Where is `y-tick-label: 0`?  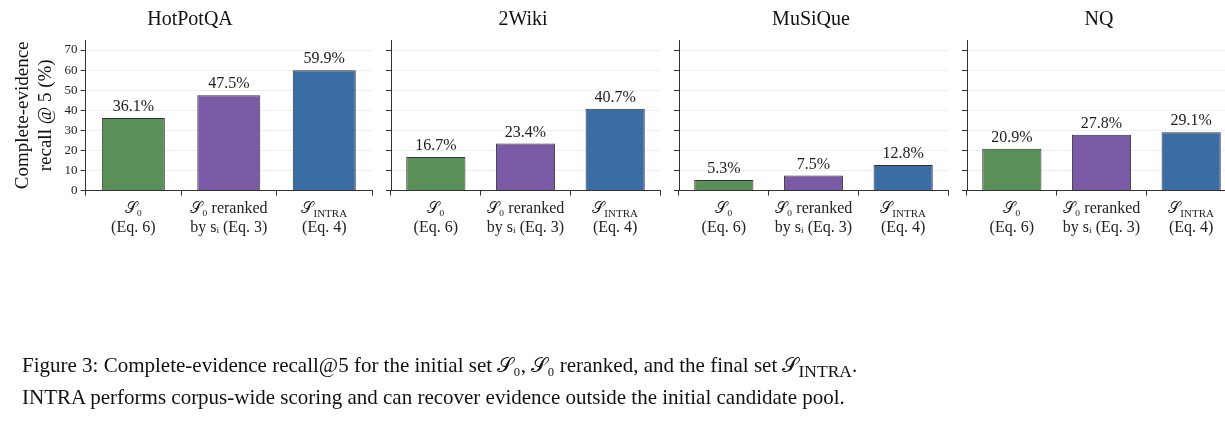 y-tick-label: 0 is located at coordinates (74, 190).